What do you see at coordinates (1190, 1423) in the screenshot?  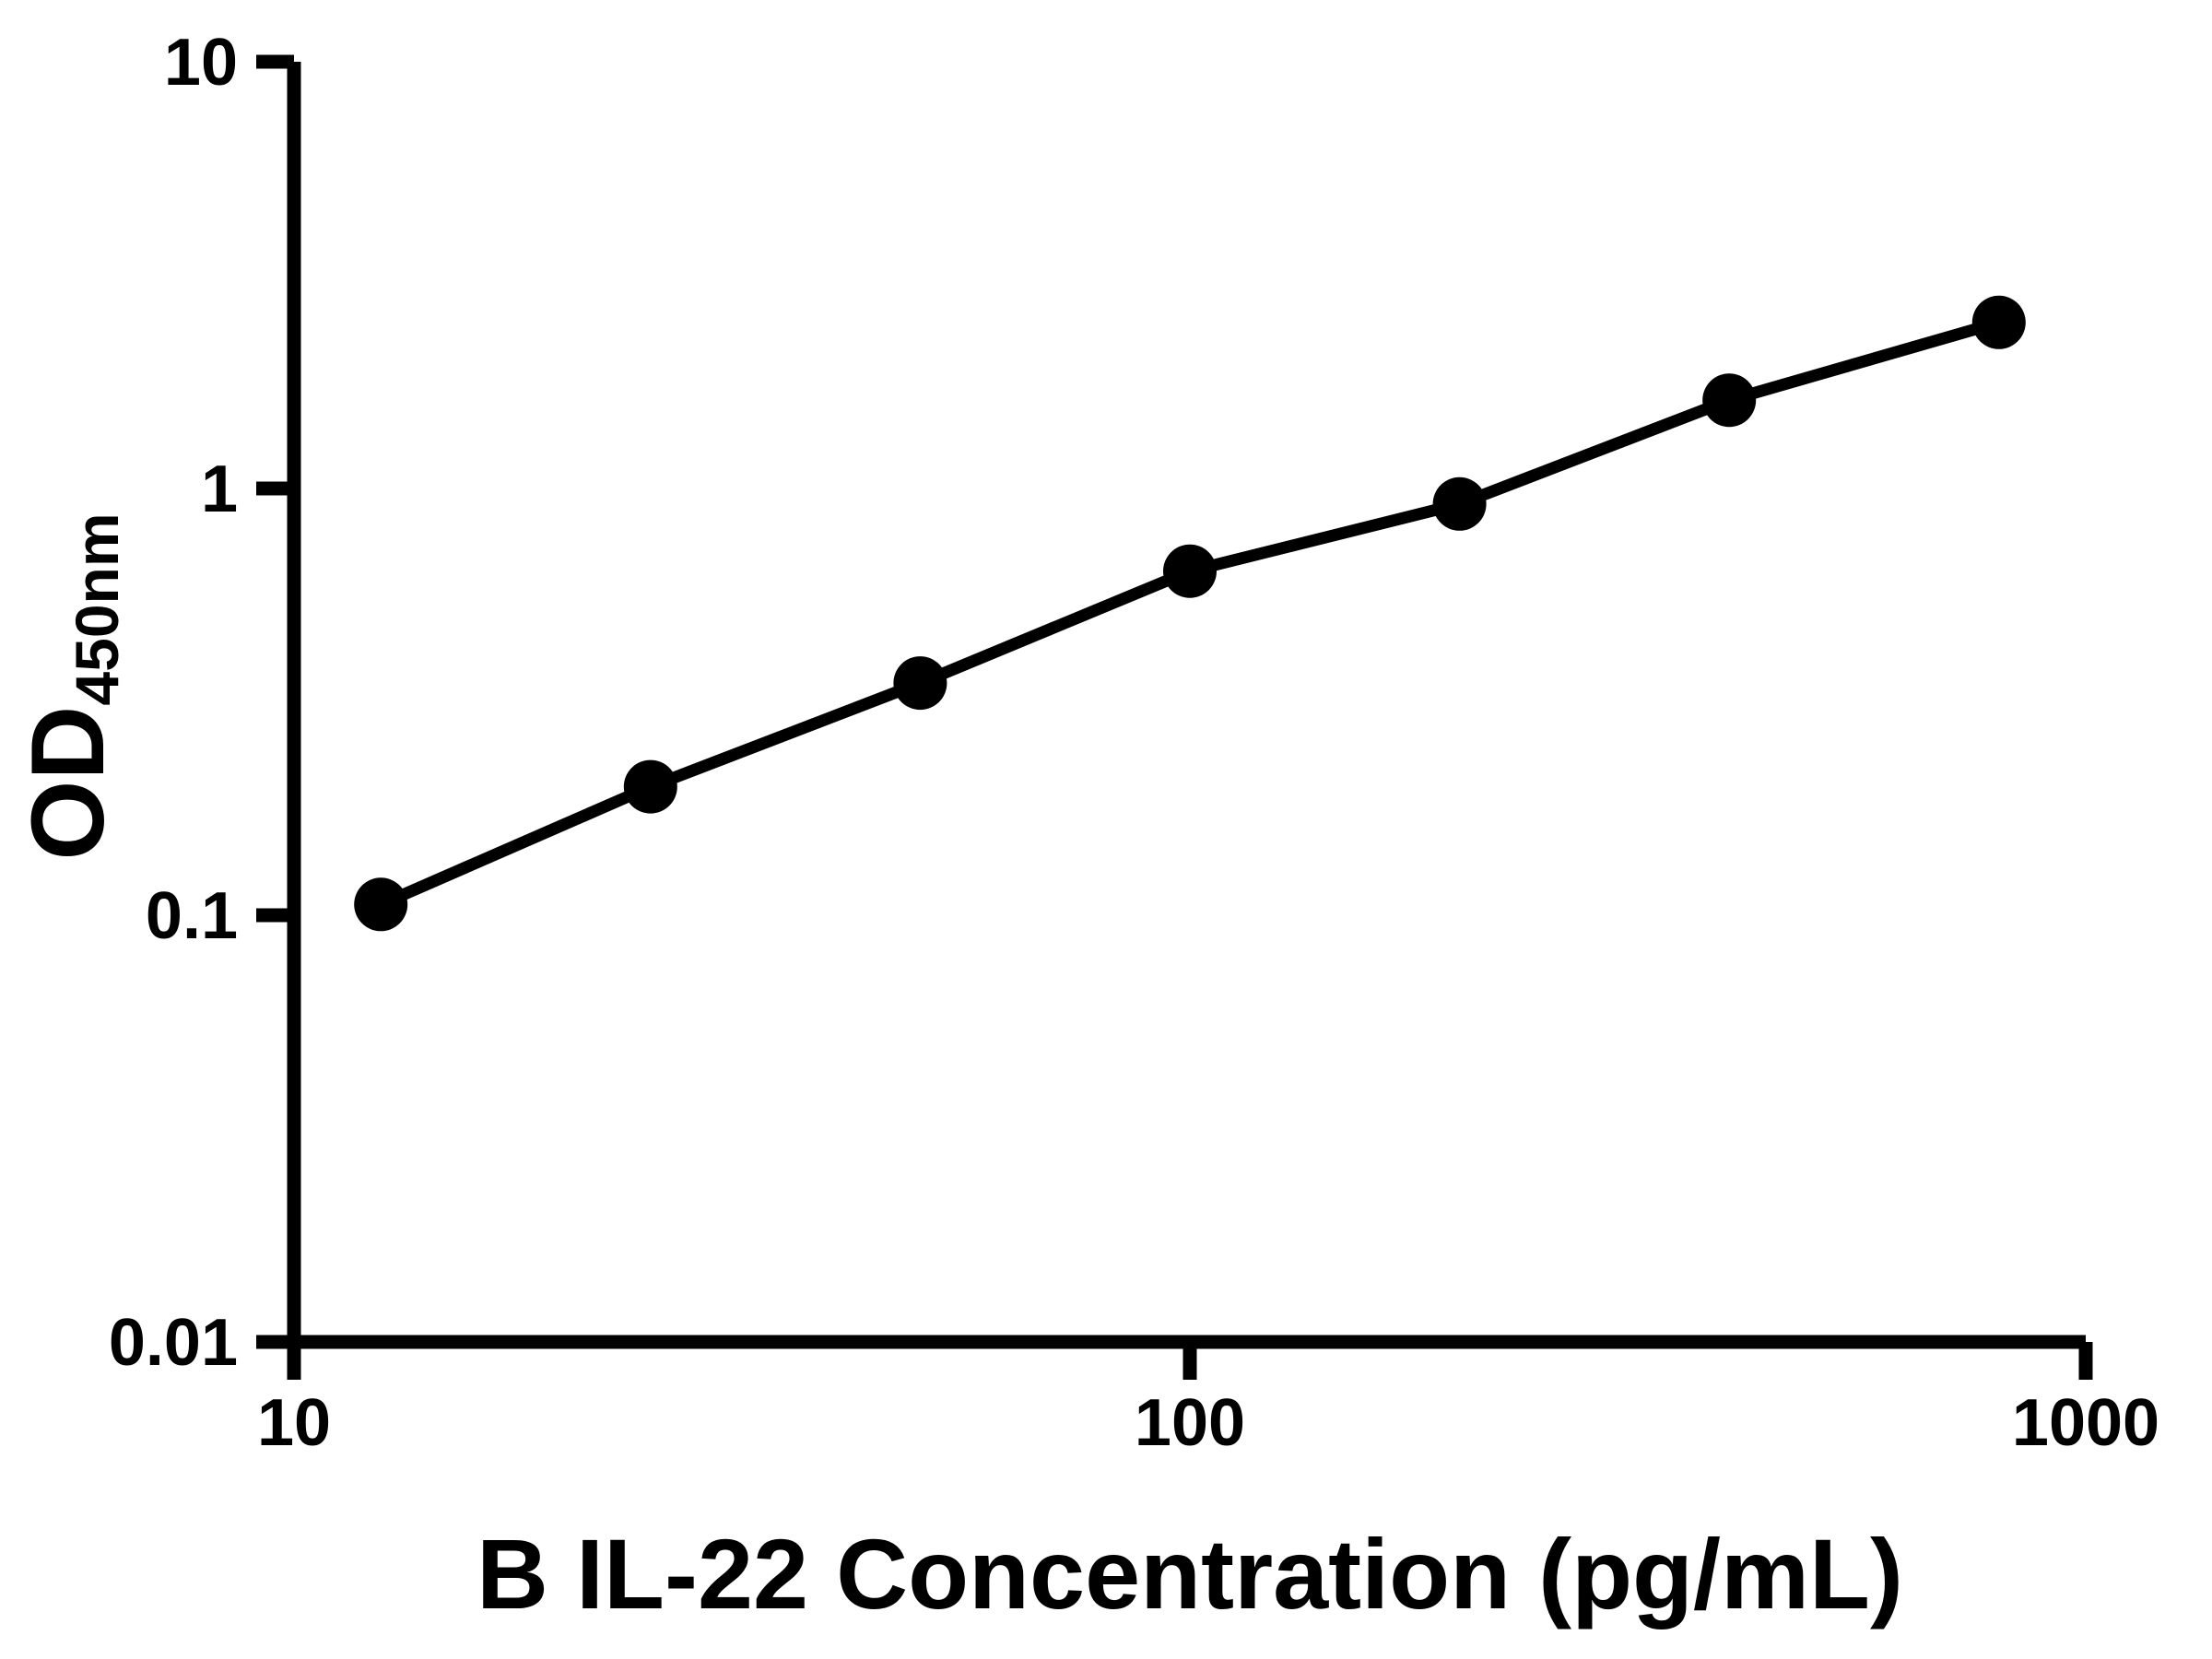 I see `x-tick-label: 100` at bounding box center [1190, 1423].